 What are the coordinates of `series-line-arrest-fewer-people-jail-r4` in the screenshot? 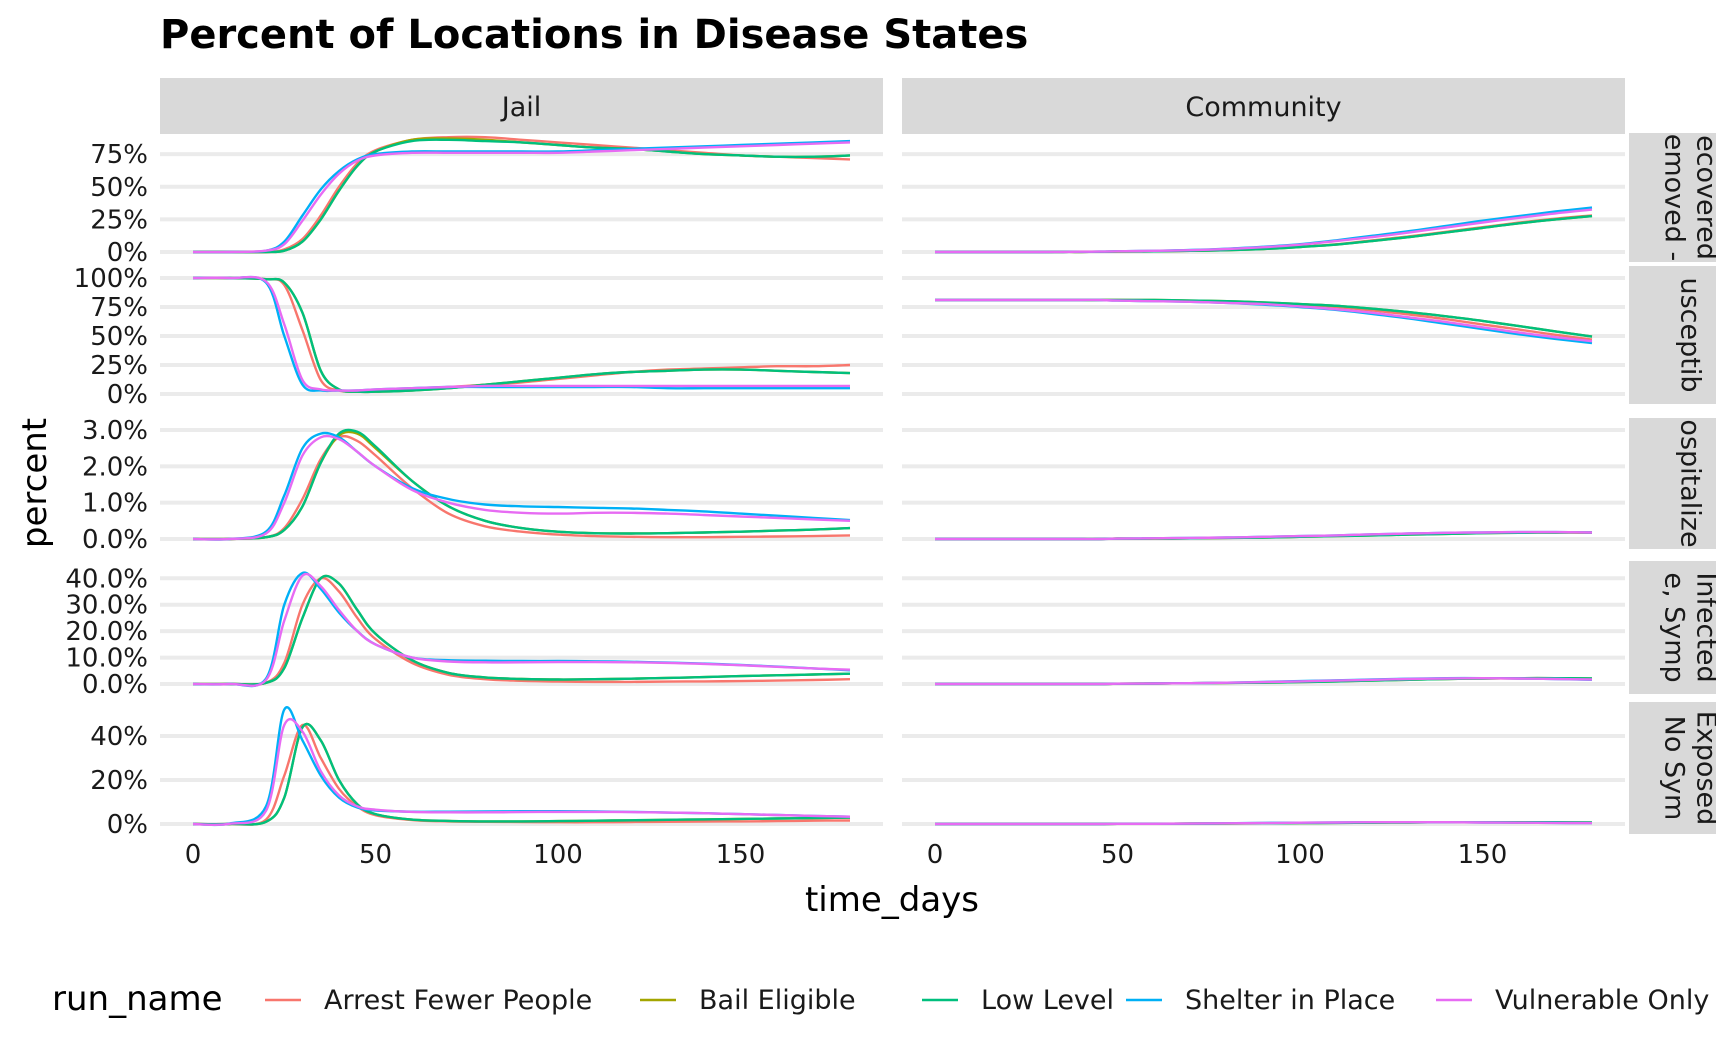 It's located at (521, 774).